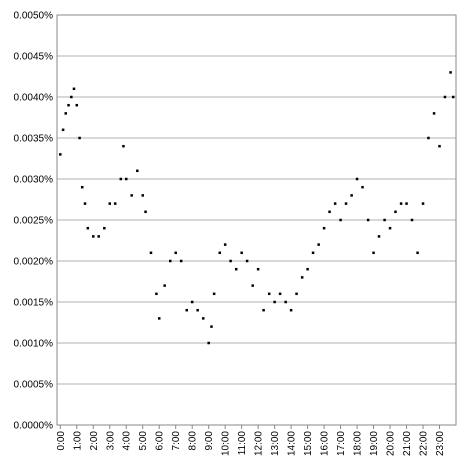  I want to click on y-tick-label: 0.0020%, so click(34, 262).